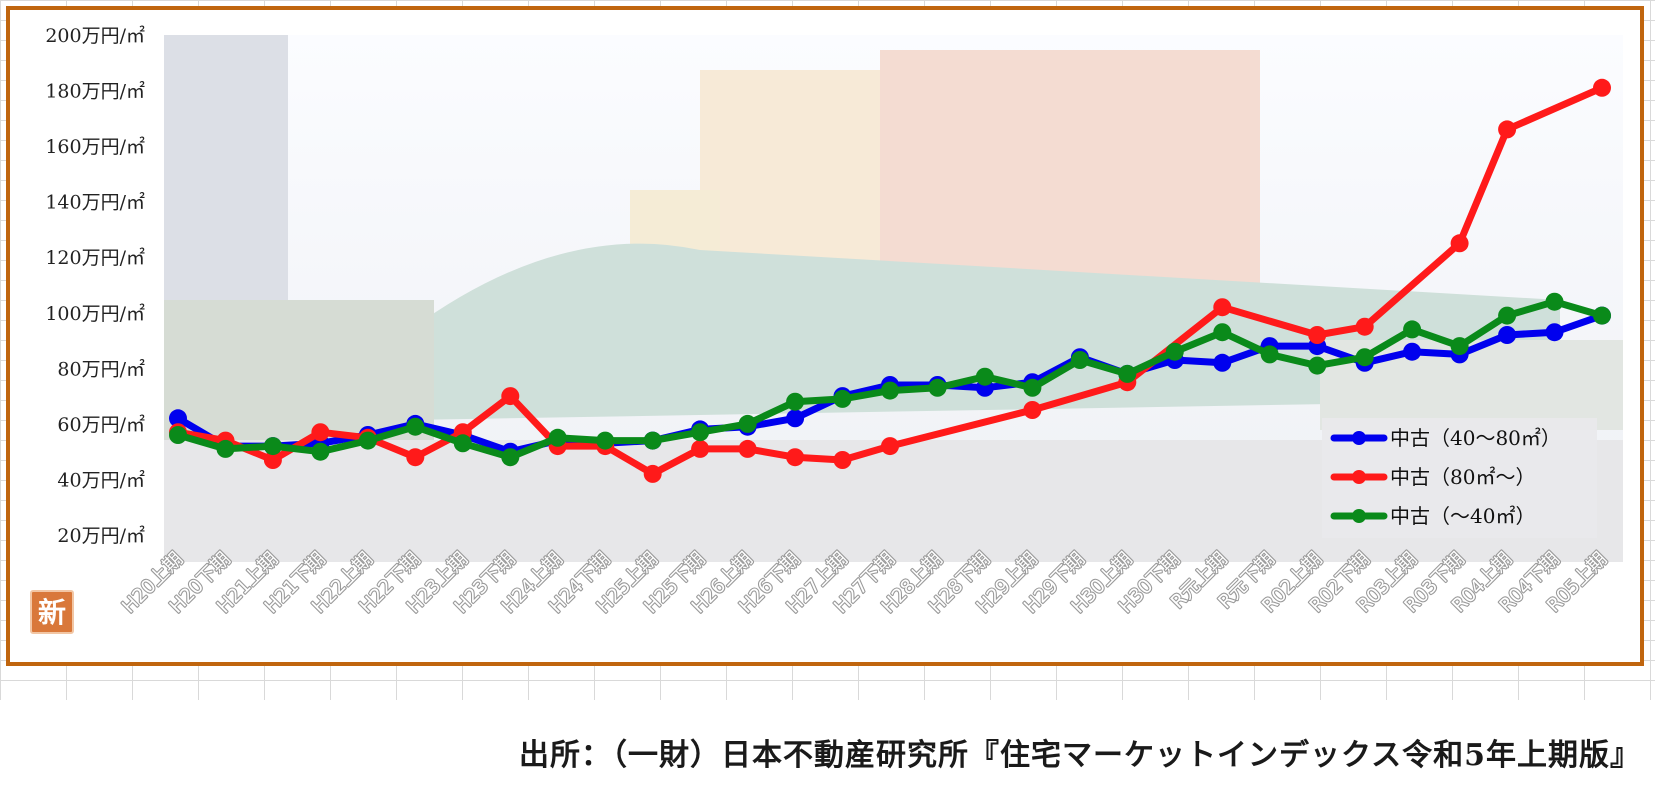 This screenshot has height=800, width=1655. What do you see at coordinates (101, 479) in the screenshot?
I see `y-tick-label: 40万円/㎡` at bounding box center [101, 479].